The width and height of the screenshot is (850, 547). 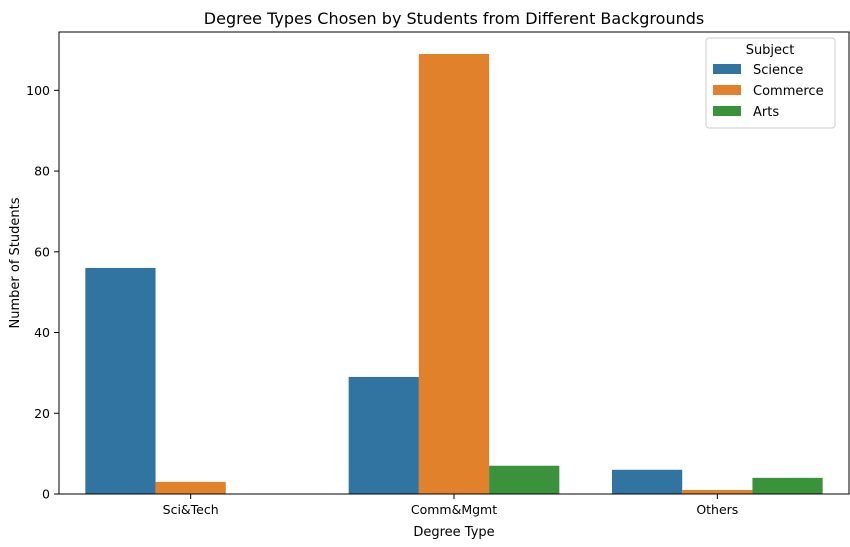 What do you see at coordinates (15, 262) in the screenshot?
I see `y-axis-label: Number of Students` at bounding box center [15, 262].